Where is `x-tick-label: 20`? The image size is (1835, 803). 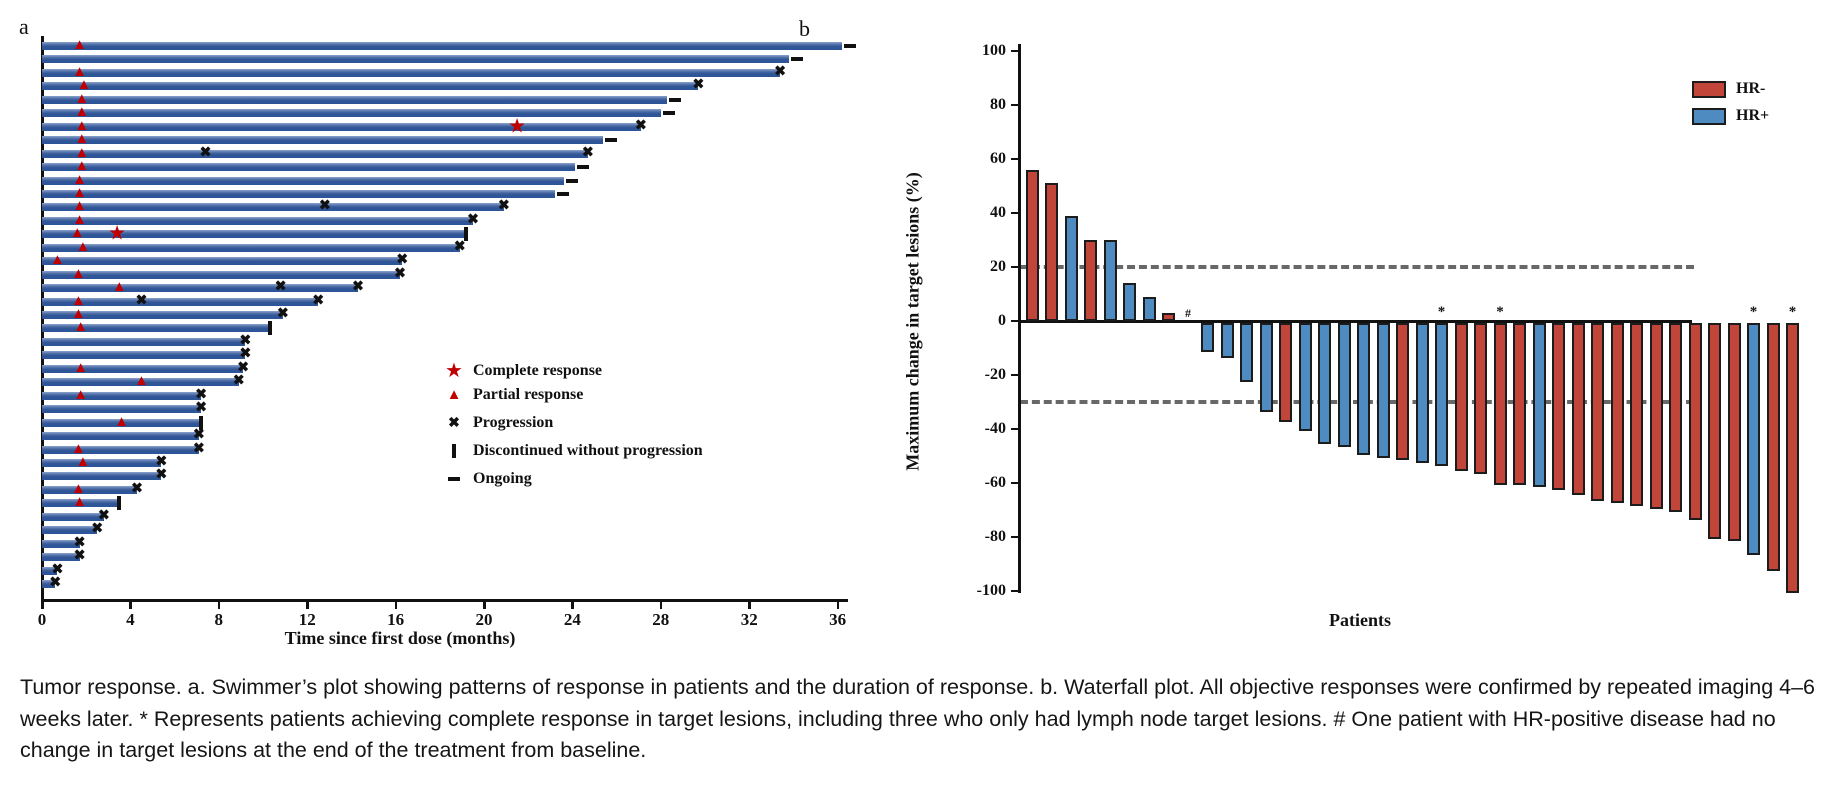
x-tick-label: 20 is located at coordinates (484, 619).